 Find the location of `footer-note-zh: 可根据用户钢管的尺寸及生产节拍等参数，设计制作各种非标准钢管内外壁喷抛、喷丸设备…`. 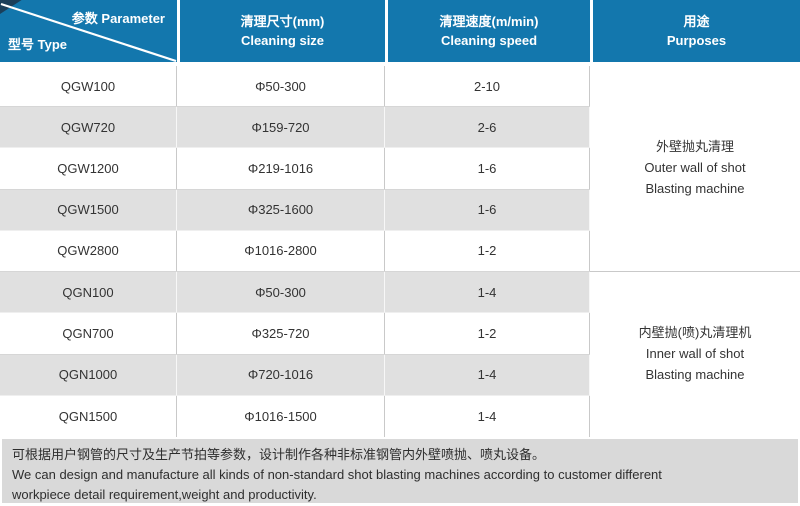

footer-note-zh: 可根据用户钢管的尺寸及生产节拍等参数，设计制作各种非标准钢管内外壁喷抛、喷丸设备… is located at coordinates (279, 454).